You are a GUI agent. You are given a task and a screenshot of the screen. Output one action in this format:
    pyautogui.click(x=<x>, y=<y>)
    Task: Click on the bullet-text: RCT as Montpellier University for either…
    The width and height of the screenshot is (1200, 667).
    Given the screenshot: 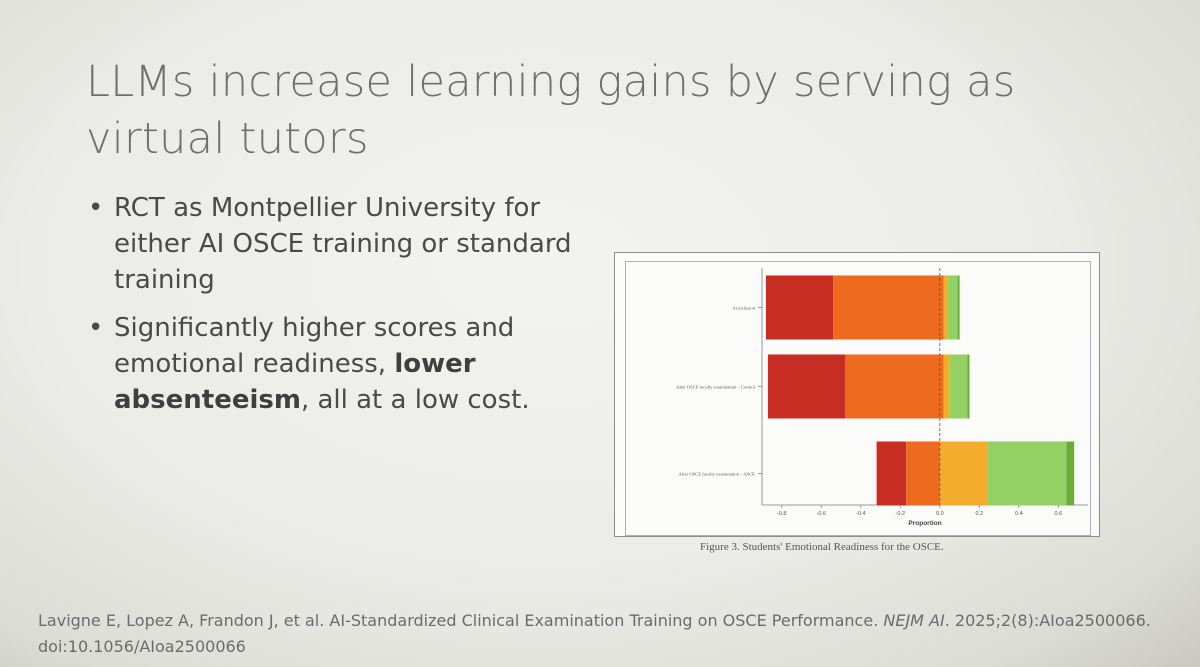 What is the action you would take?
    pyautogui.click(x=343, y=244)
    